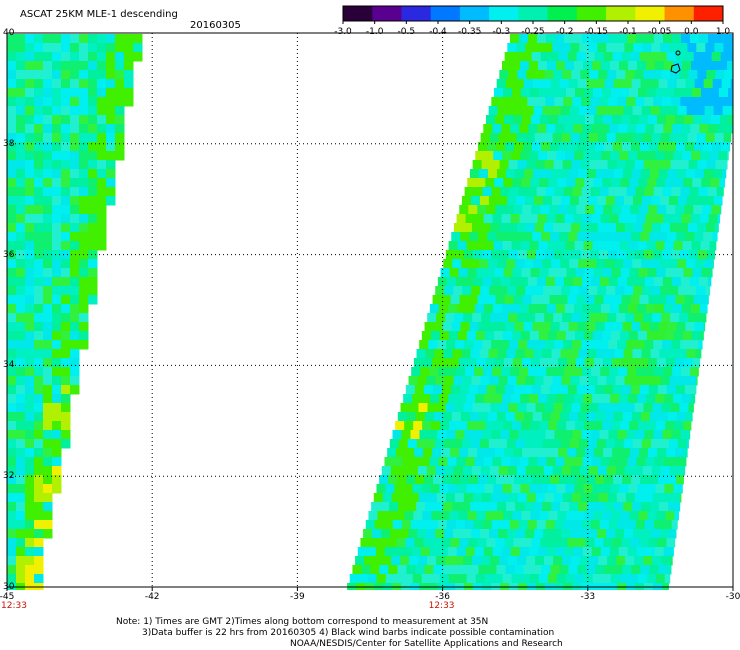 The width and height of the screenshot is (740, 650). Describe the element at coordinates (9, 143) in the screenshot. I see `latitude-label: 38` at that location.